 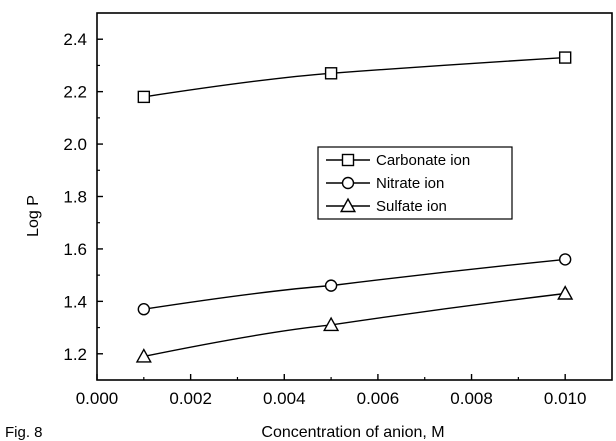 What do you see at coordinates (471, 398) in the screenshot?
I see `x-tick-label: 0.008` at bounding box center [471, 398].